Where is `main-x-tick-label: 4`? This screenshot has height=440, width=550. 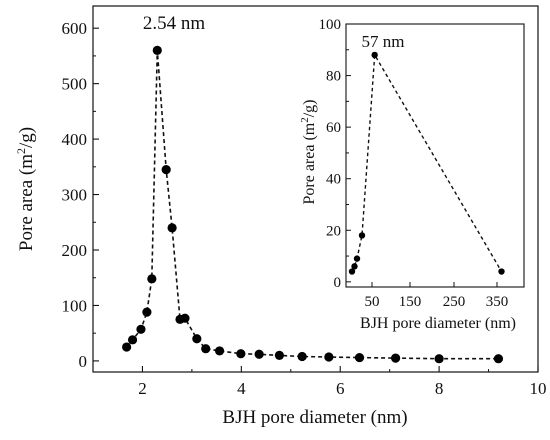
main-x-tick-label: 4 is located at coordinates (241, 388).